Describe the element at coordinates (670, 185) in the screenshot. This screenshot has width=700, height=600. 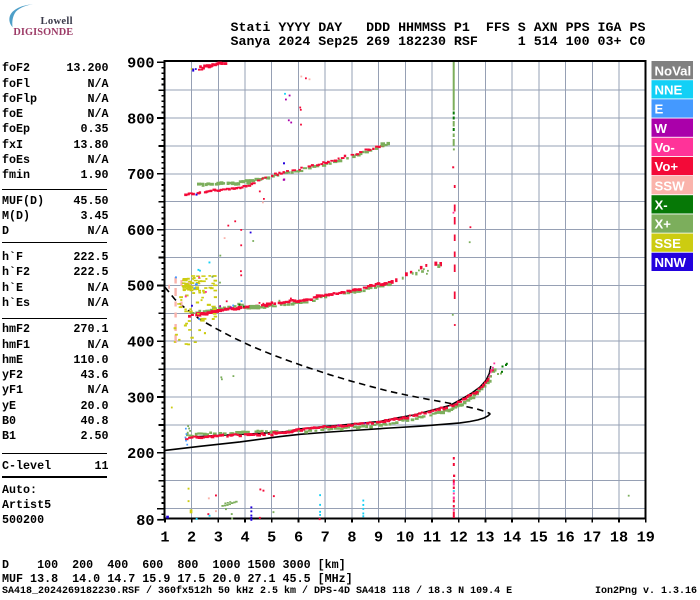
I see `svg-text: SSW` at that location.